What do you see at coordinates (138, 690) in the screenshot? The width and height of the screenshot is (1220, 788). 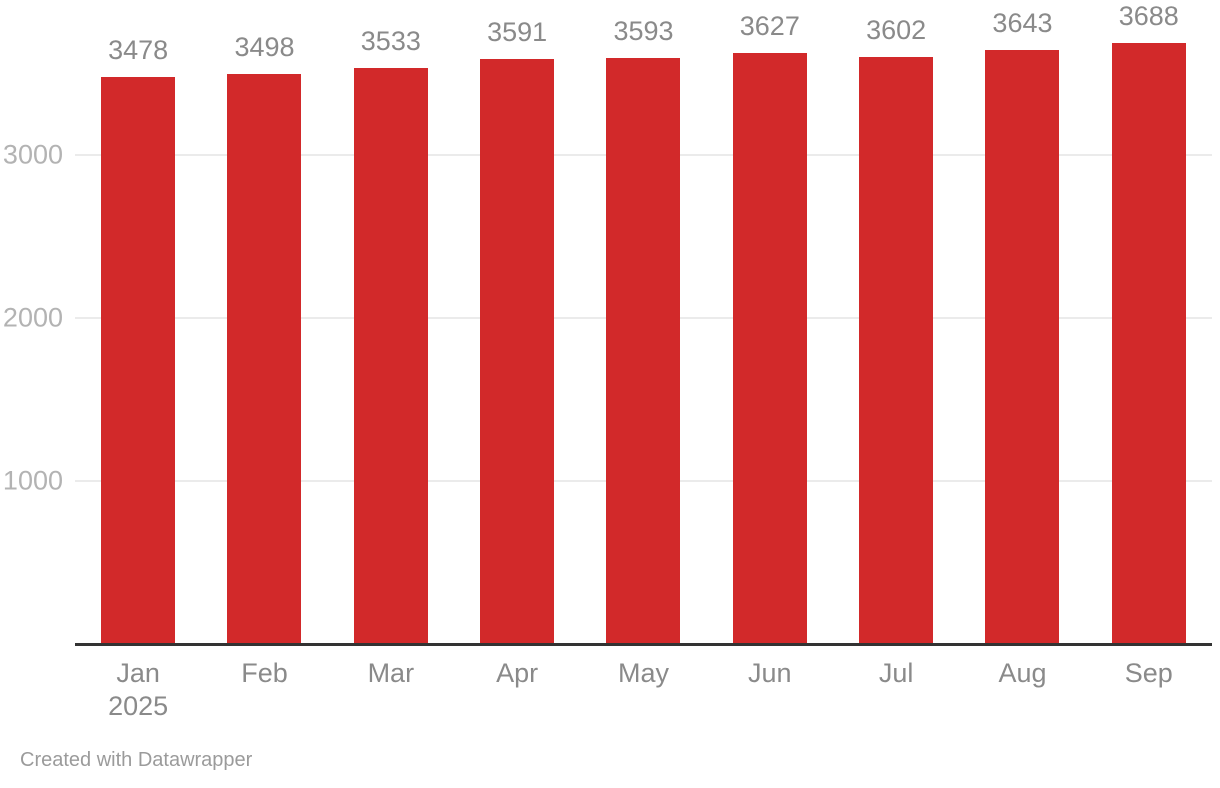 I see `x-axis-label: Jan 2025` at bounding box center [138, 690].